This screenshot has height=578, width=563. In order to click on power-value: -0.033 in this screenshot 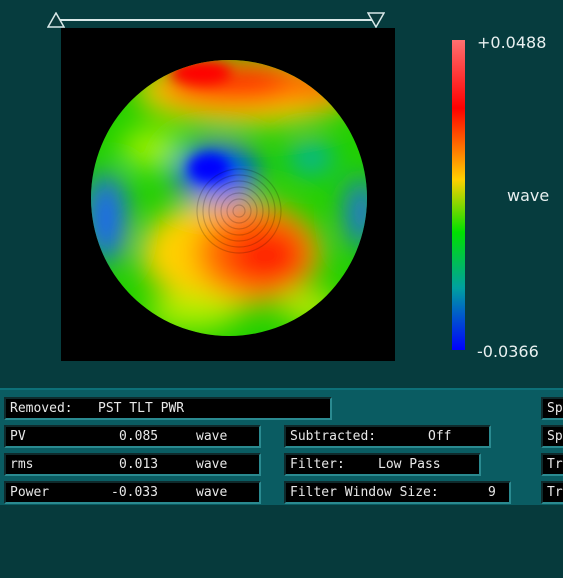, I will do `click(134, 492)`.